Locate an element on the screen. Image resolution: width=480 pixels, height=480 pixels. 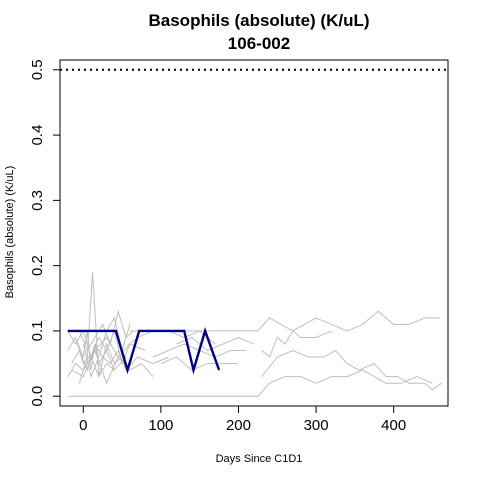
x-tick-label: 300 is located at coordinates (316, 425).